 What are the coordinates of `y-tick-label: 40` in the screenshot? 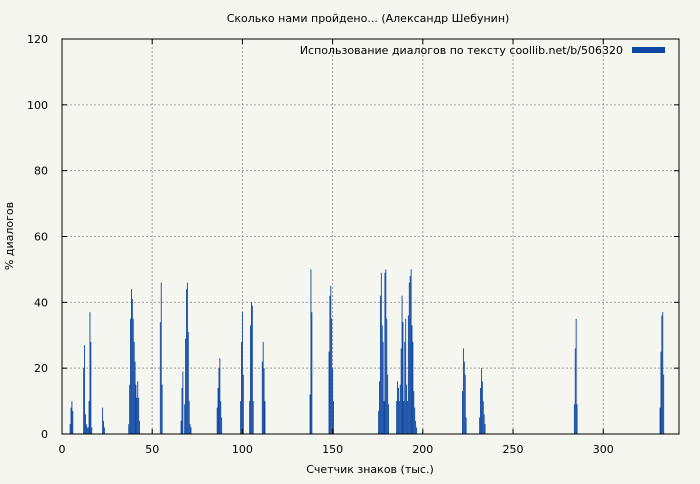 It's located at (41, 302).